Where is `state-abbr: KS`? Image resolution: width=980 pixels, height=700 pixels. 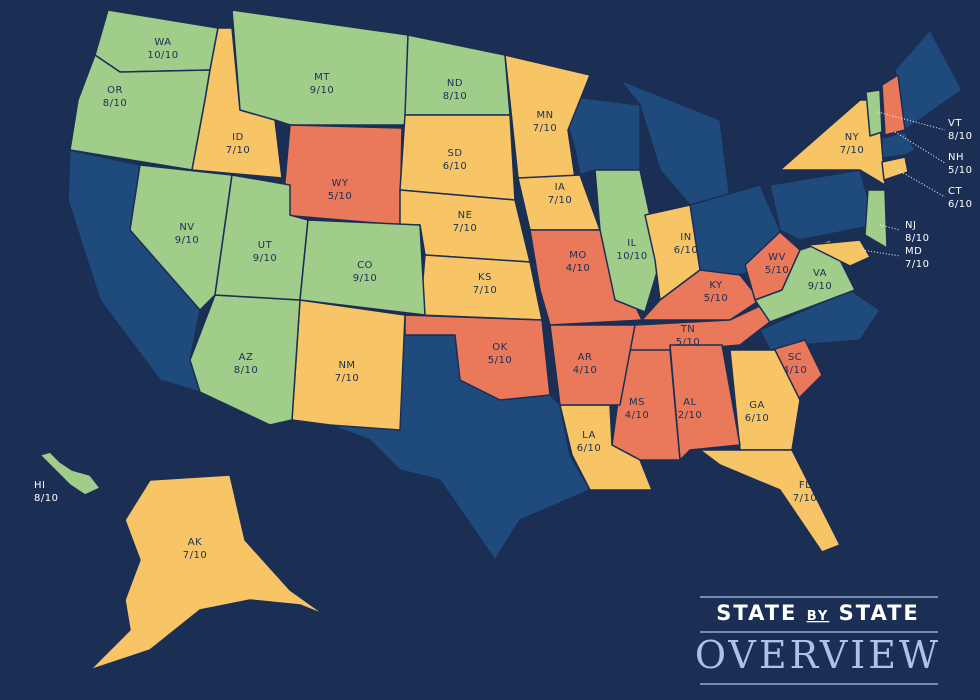 state-abbr: KS is located at coordinates (485, 277).